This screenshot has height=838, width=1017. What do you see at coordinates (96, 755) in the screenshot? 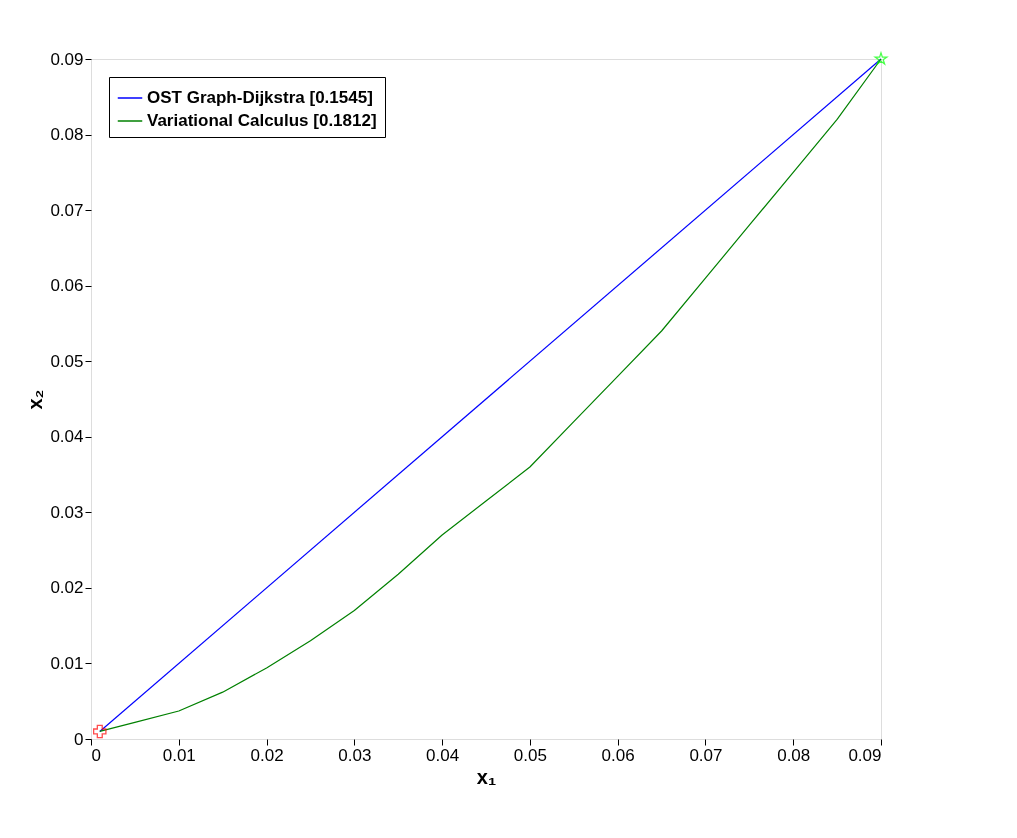
I see `x-tick-label: 0` at bounding box center [96, 755].